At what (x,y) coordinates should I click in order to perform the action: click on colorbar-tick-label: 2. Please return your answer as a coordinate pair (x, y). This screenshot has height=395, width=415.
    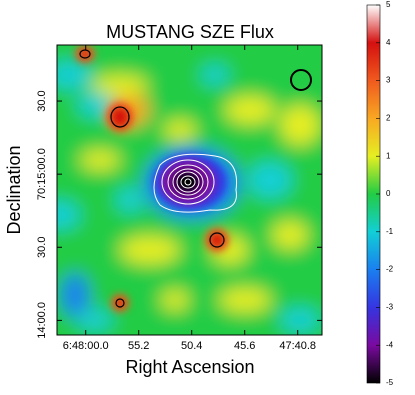
    Looking at the image, I should click on (388, 118).